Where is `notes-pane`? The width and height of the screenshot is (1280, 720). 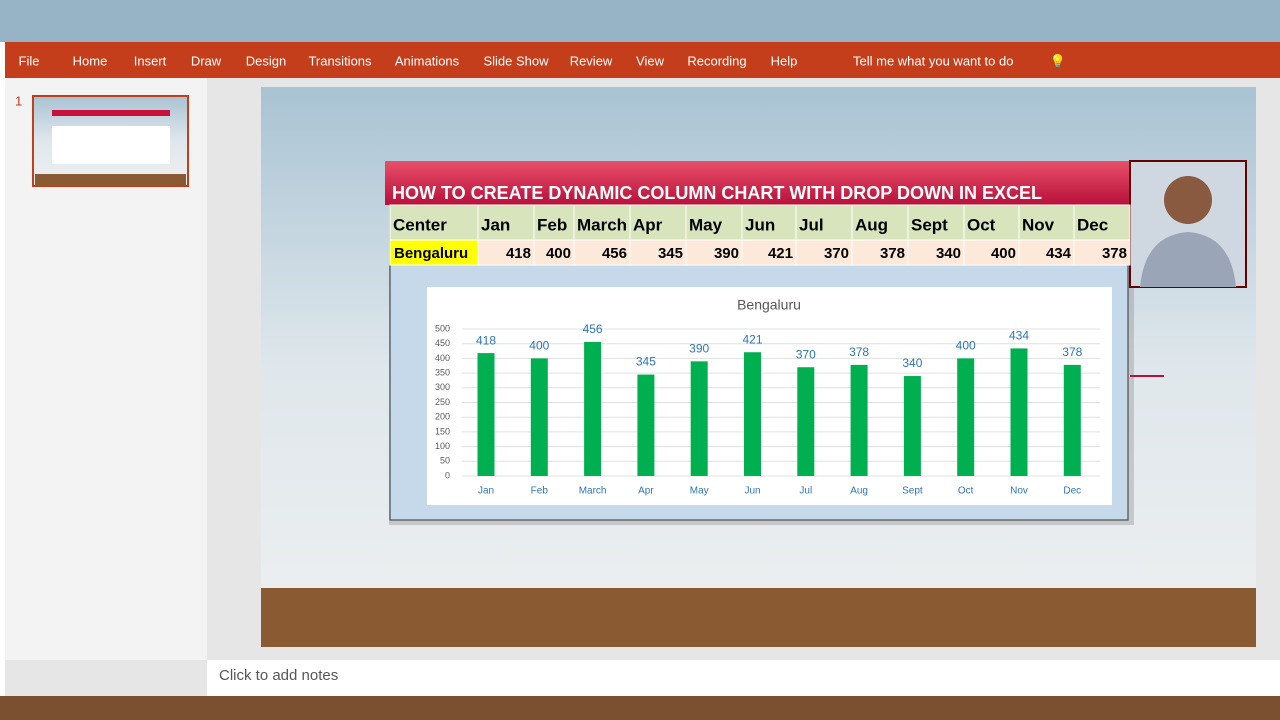 notes-pane is located at coordinates (743, 678).